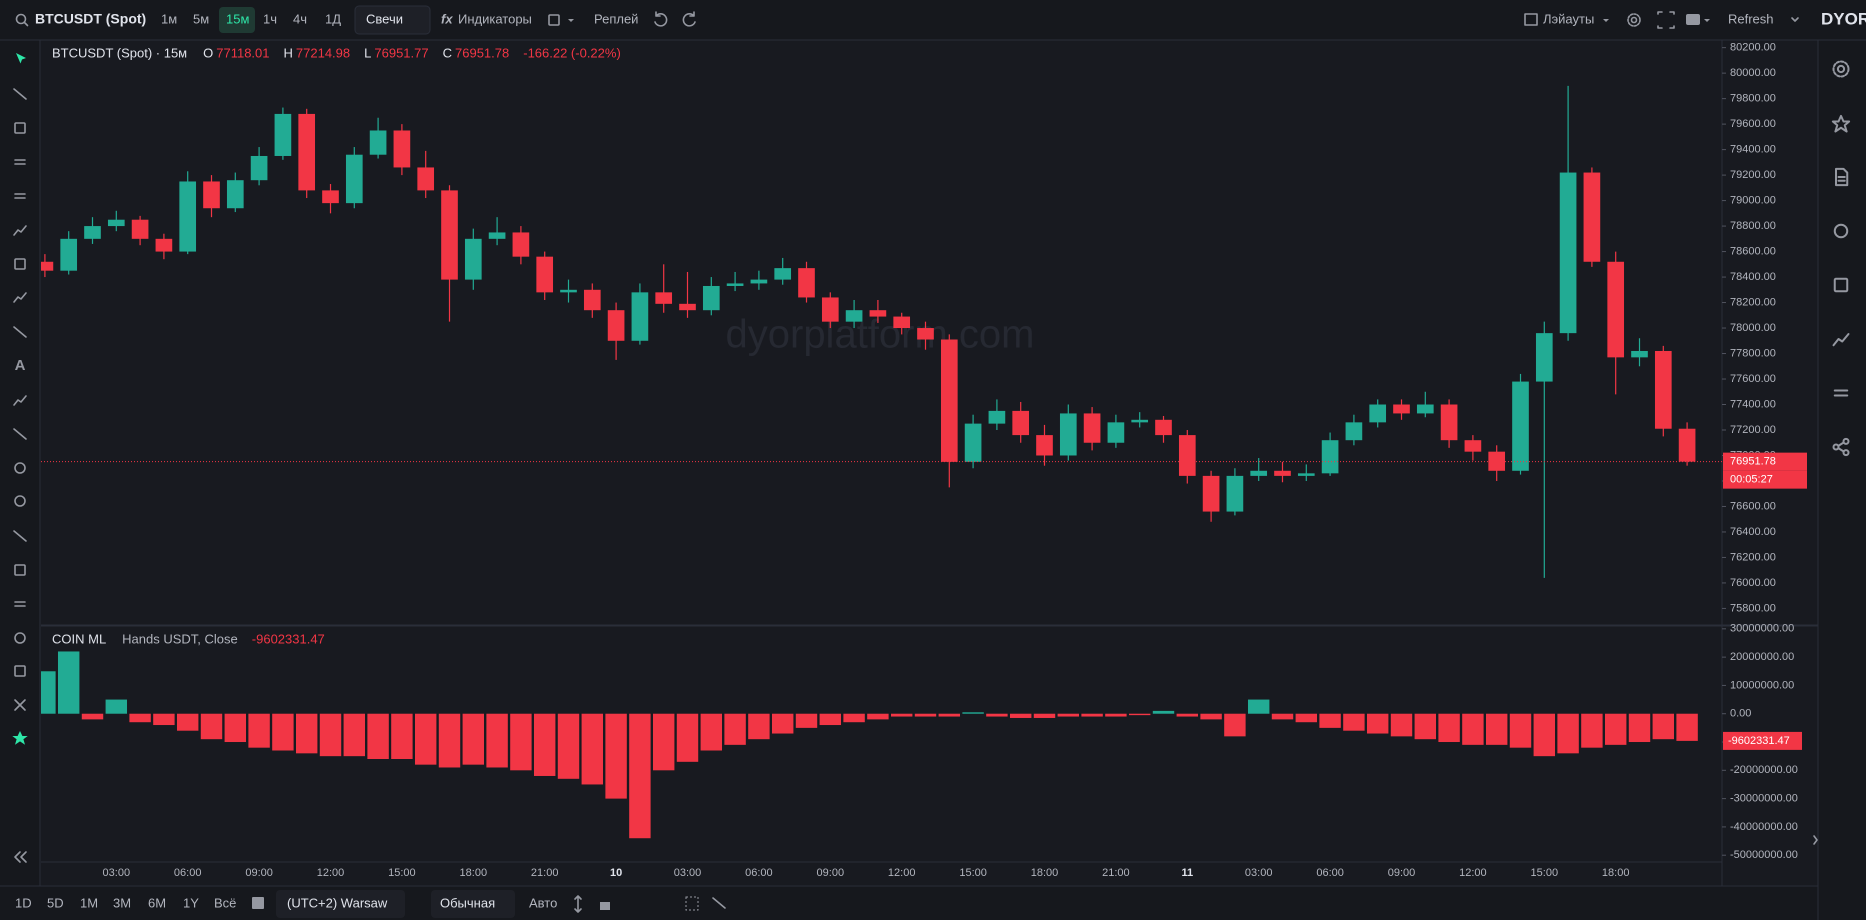 The height and width of the screenshot is (920, 1866). What do you see at coordinates (237, 18) in the screenshot?
I see `interval-active: 15м` at bounding box center [237, 18].